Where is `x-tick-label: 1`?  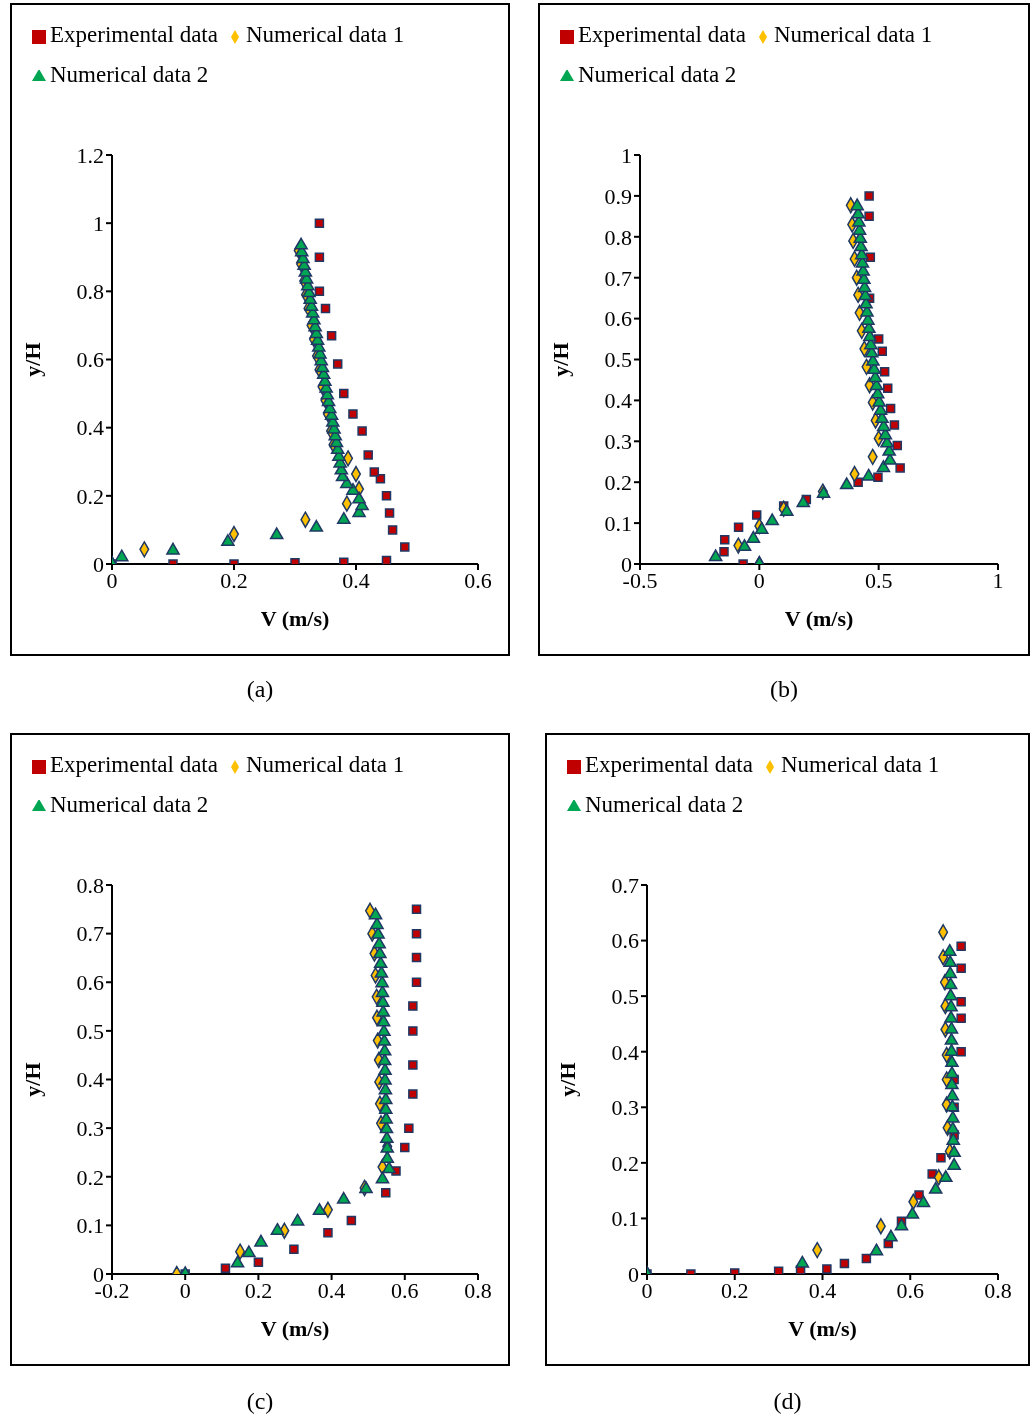 x-tick-label: 1 is located at coordinates (998, 580).